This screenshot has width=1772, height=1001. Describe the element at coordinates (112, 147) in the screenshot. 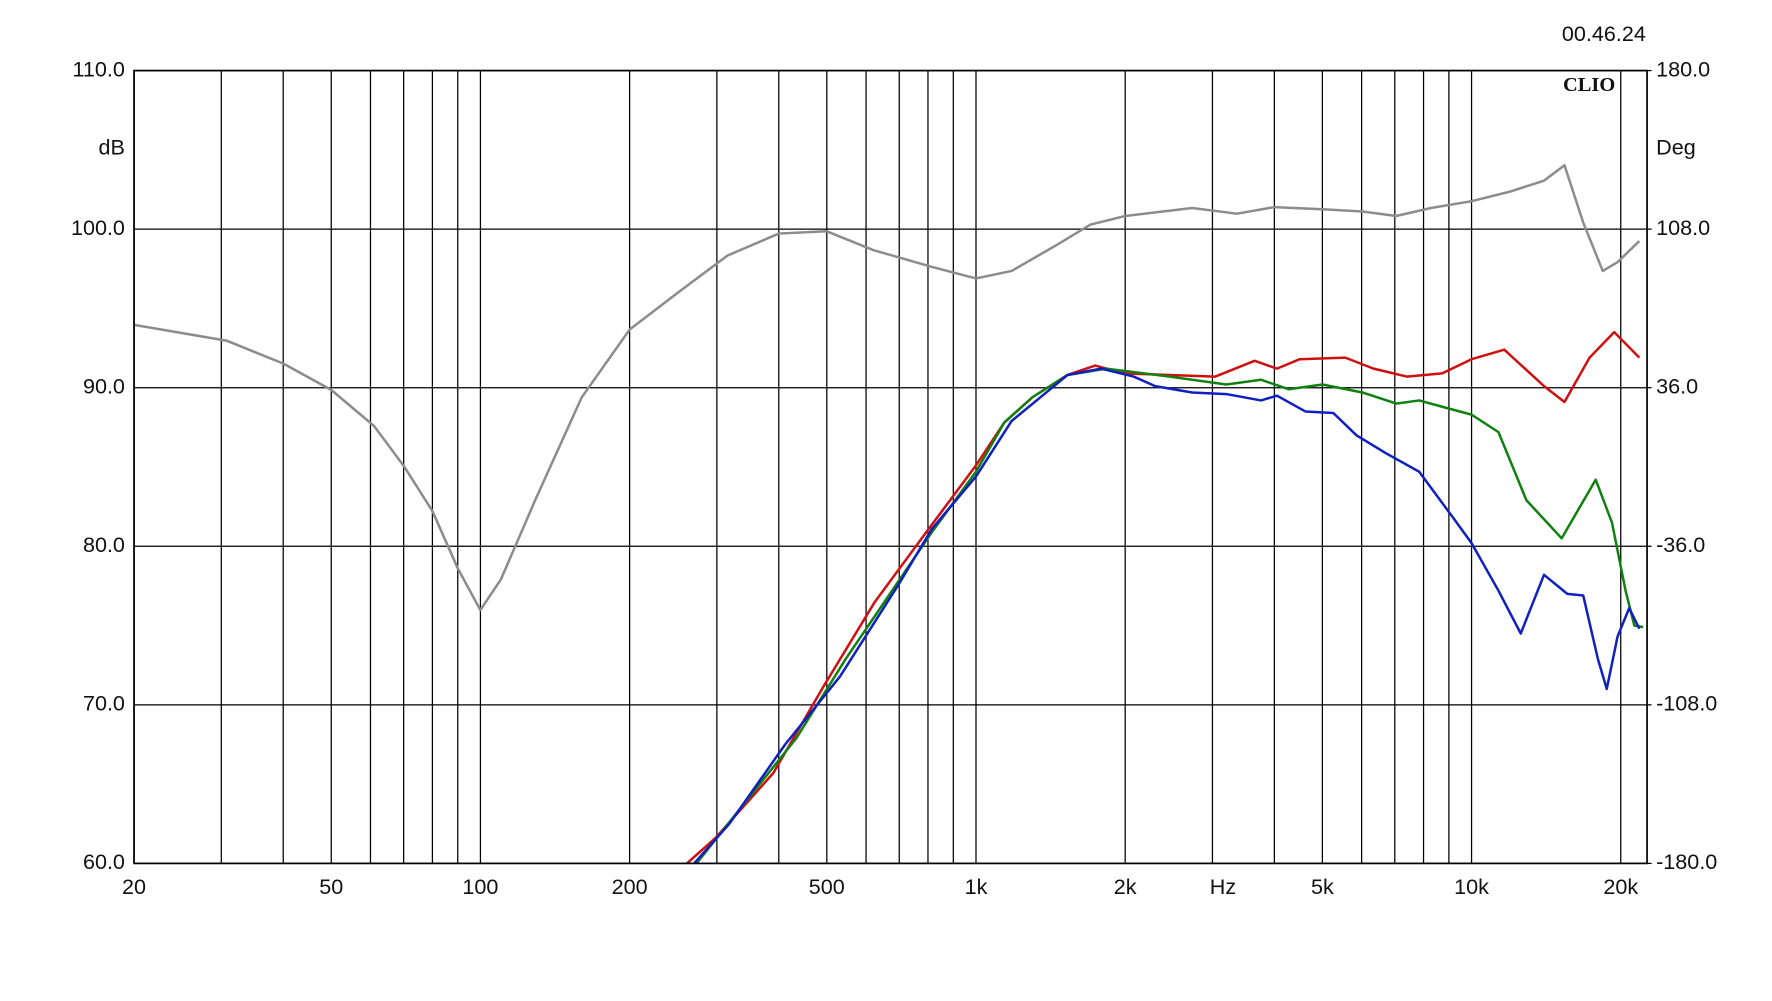

I see `y-axis-label: dB` at that location.